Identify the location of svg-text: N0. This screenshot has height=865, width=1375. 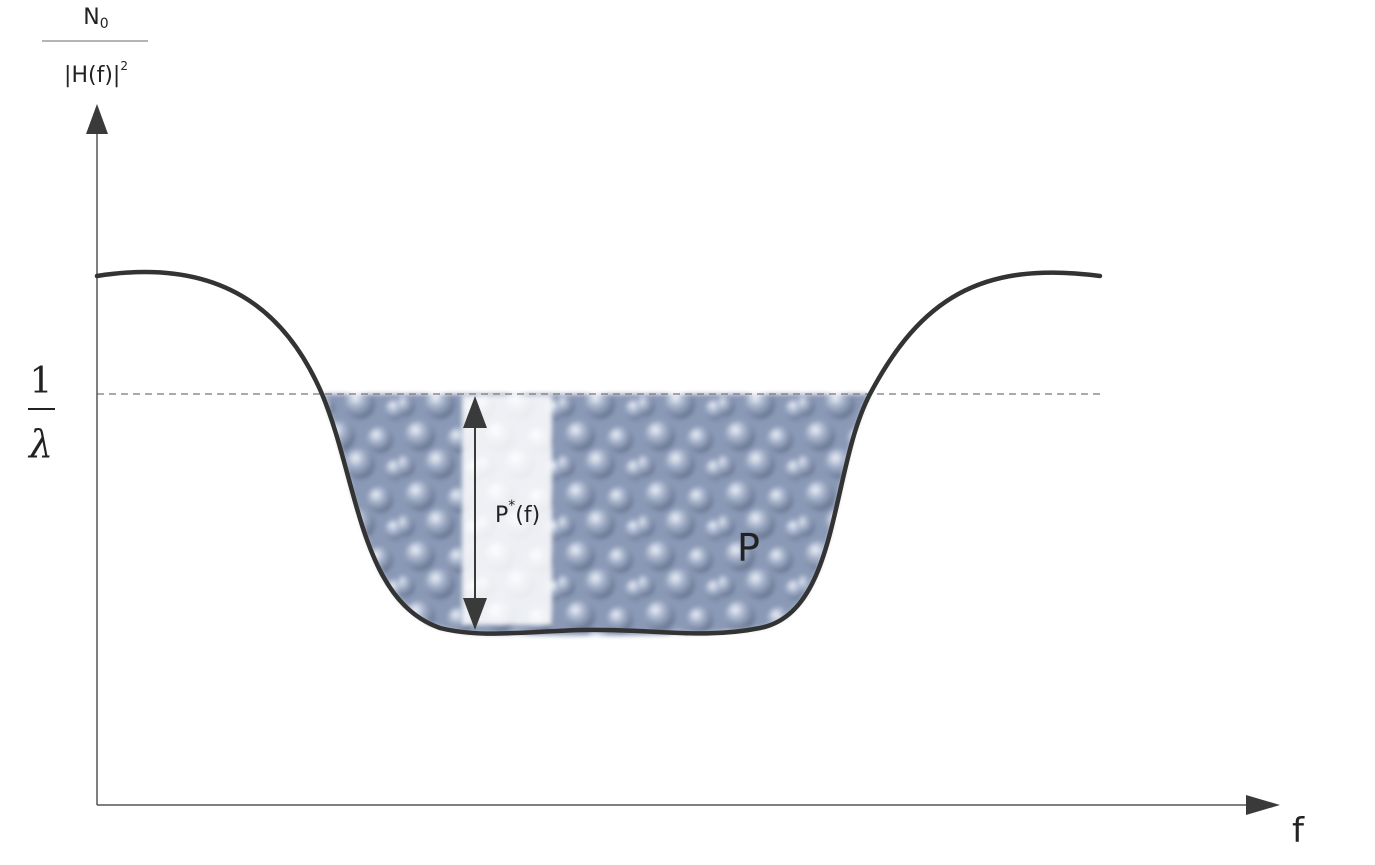
(95, 18).